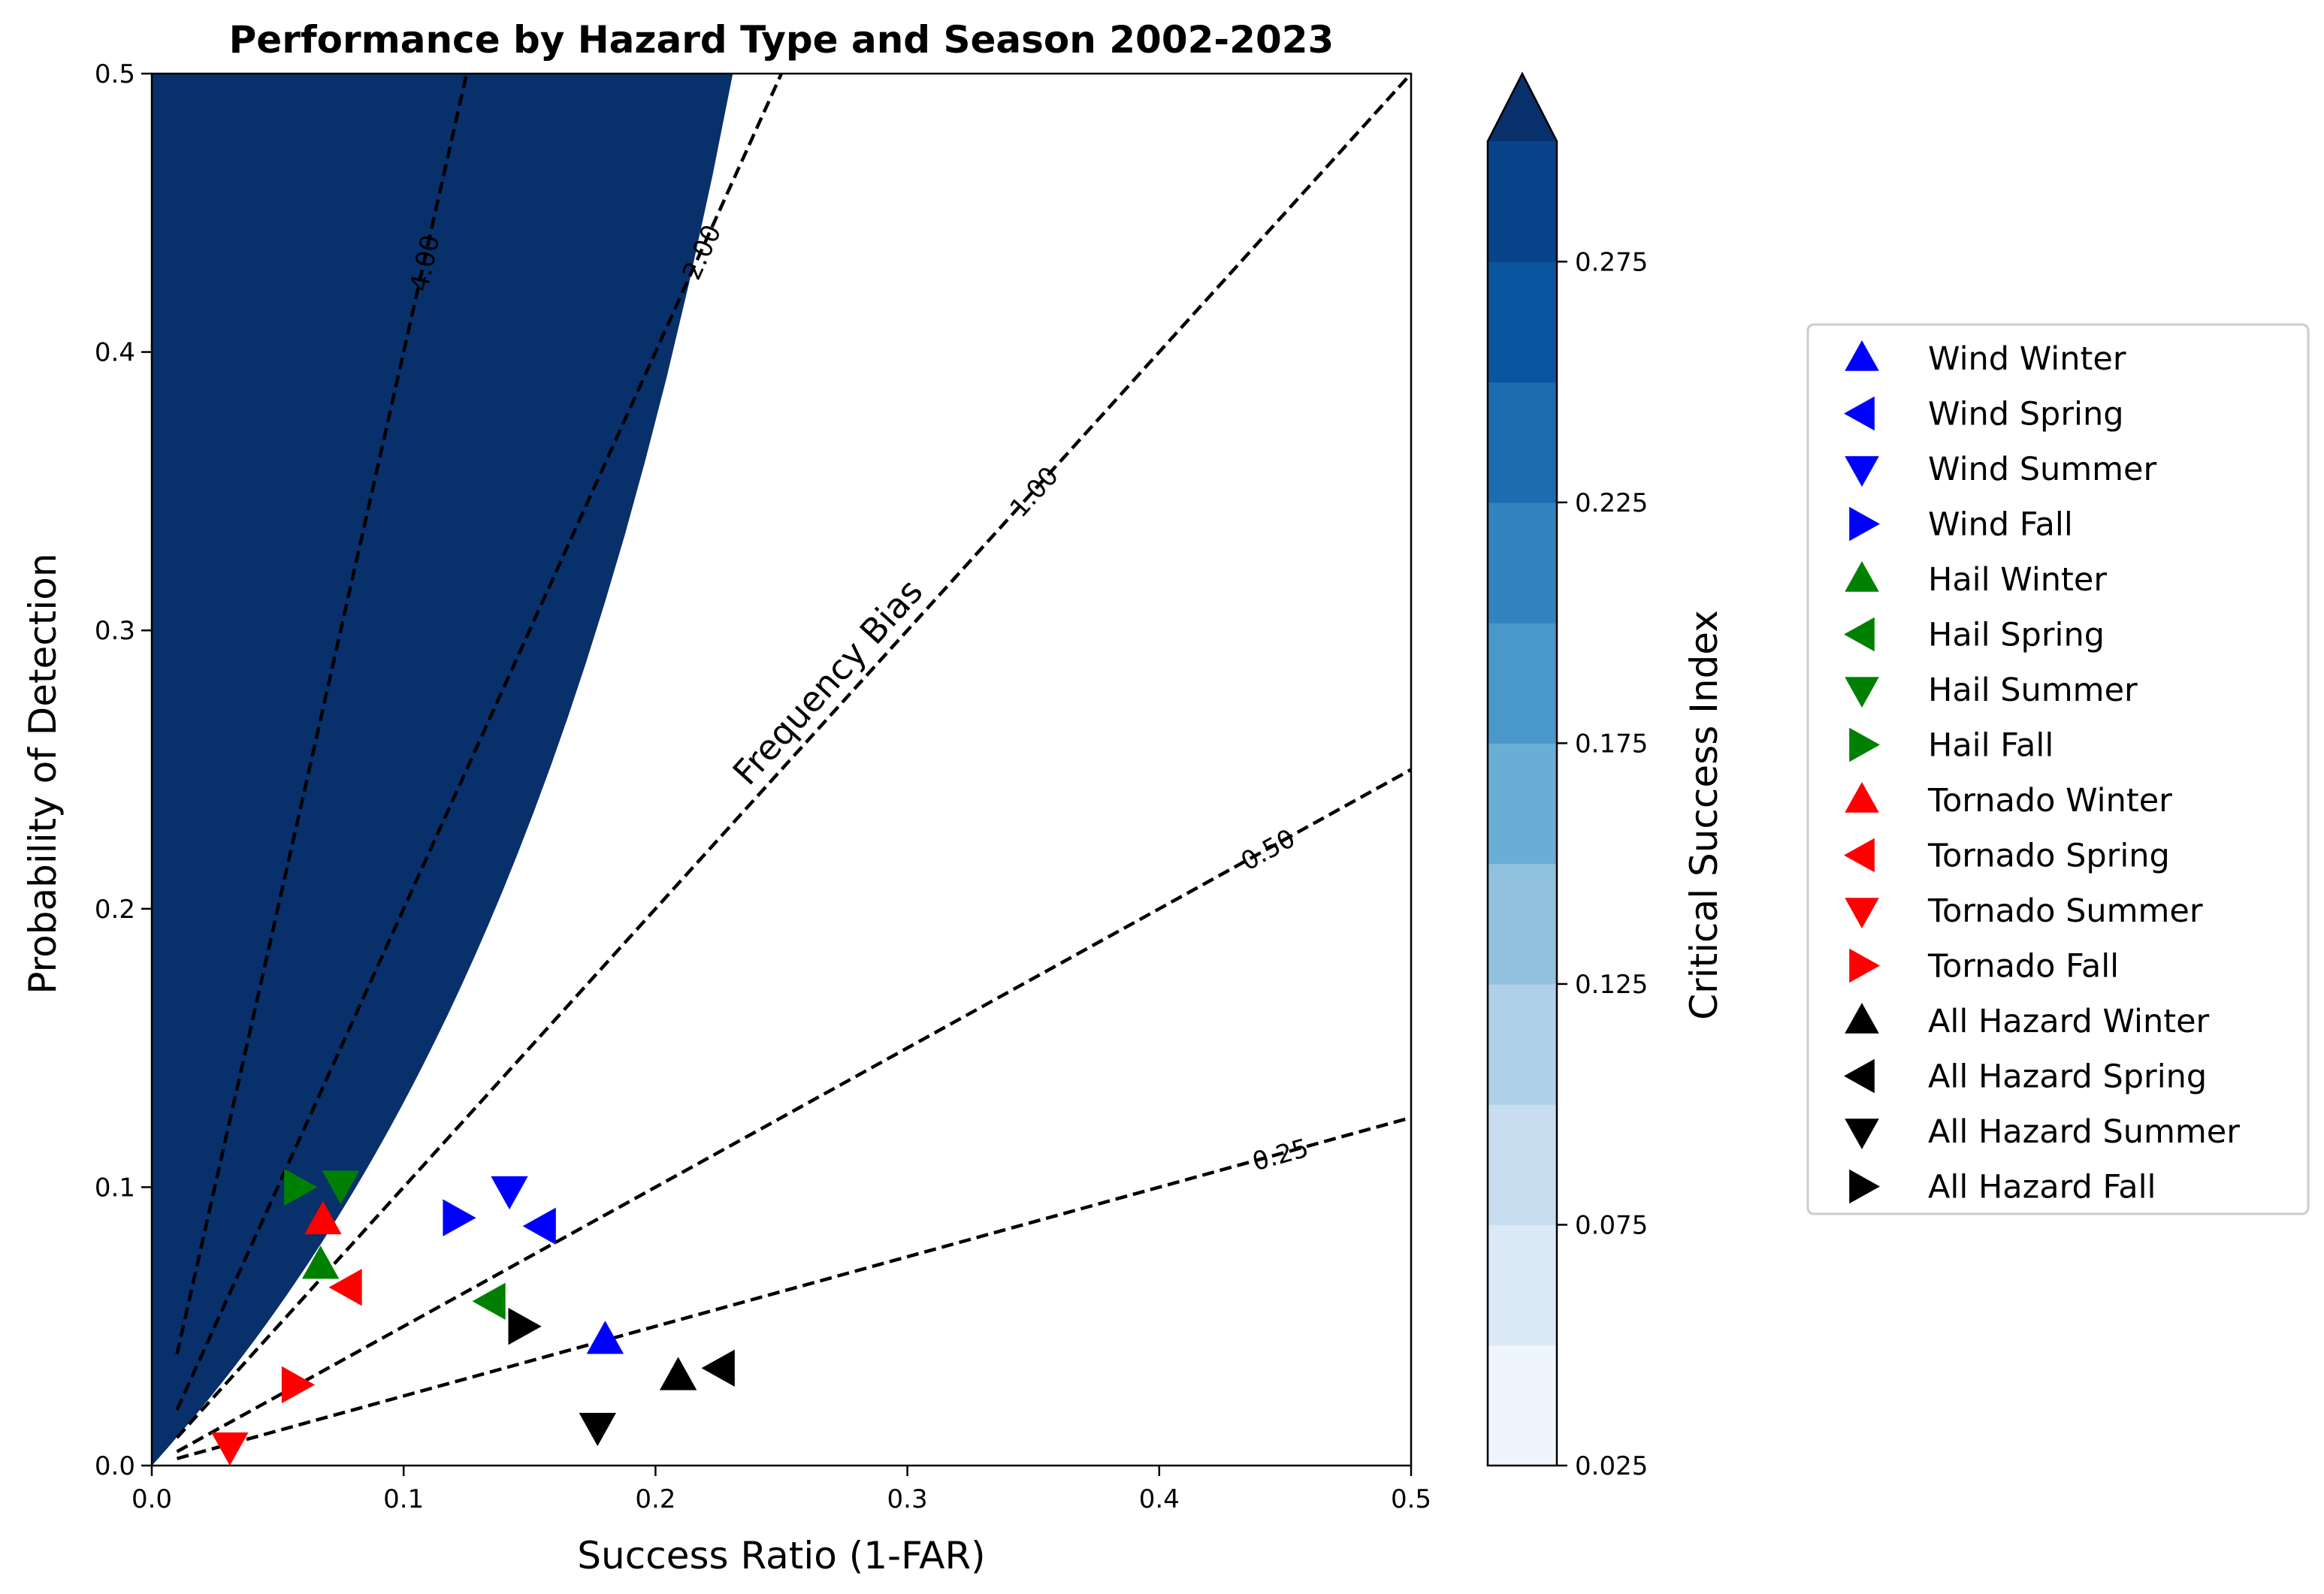 The image size is (2324, 1594). What do you see at coordinates (115, 1466) in the screenshot?
I see `y-tick-label: 0.0` at bounding box center [115, 1466].